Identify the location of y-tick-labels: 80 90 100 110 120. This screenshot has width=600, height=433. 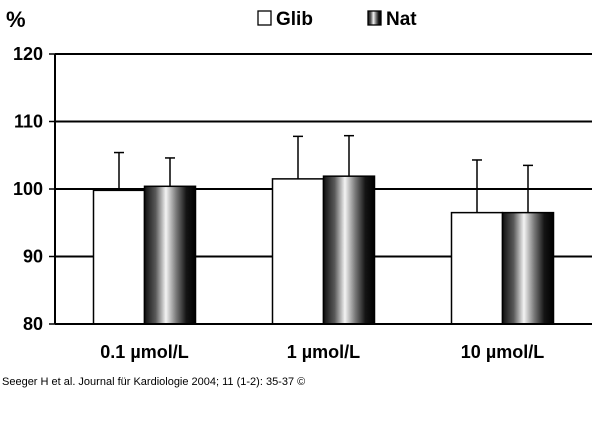
(28, 189).